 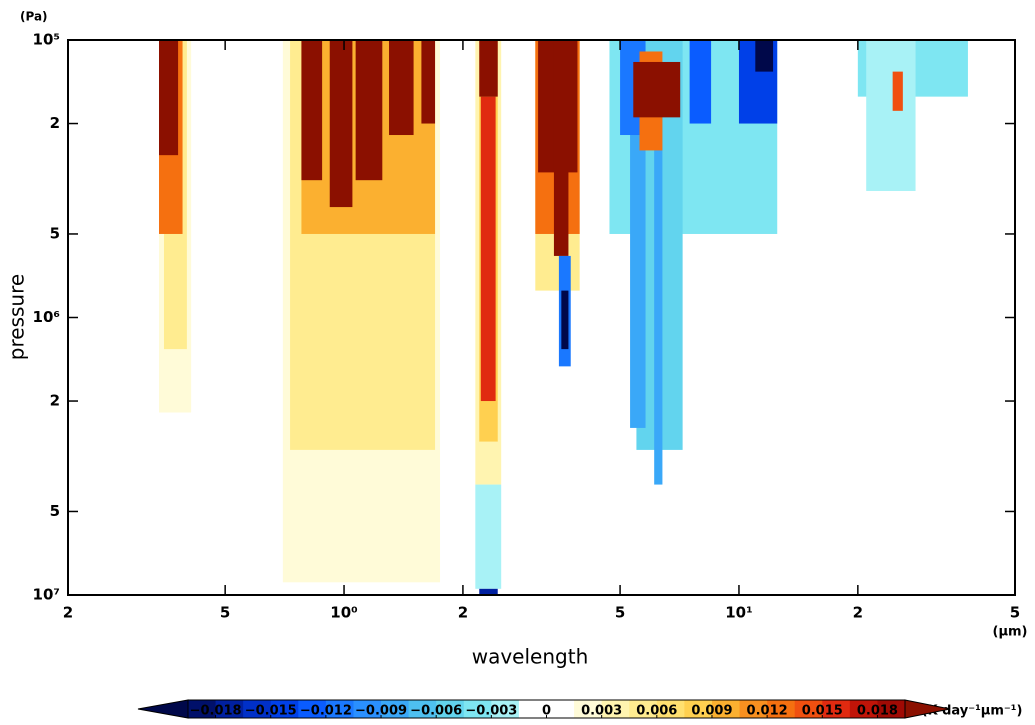 I want to click on colorbar-unit: (K day⁻¹μm⁻¹), so click(x=972, y=711).